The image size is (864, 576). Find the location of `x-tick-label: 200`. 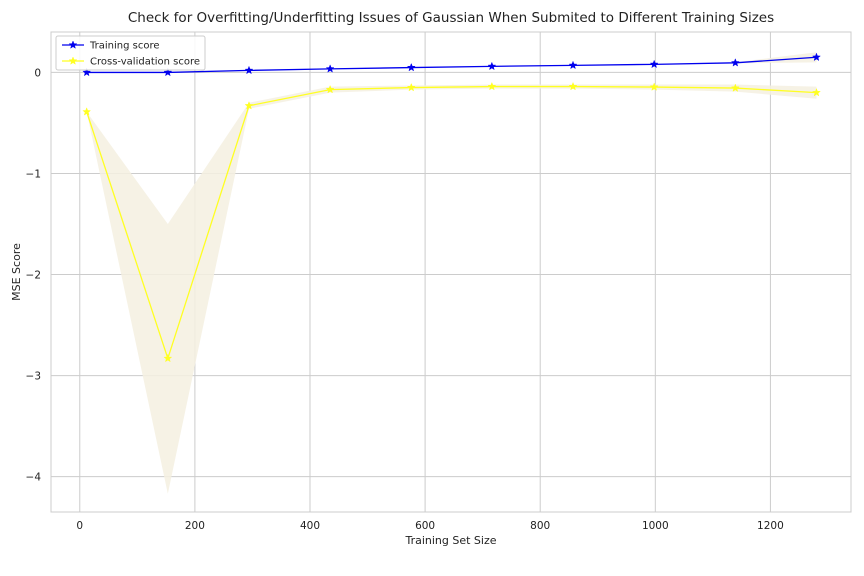

x-tick-label: 200 is located at coordinates (195, 526).